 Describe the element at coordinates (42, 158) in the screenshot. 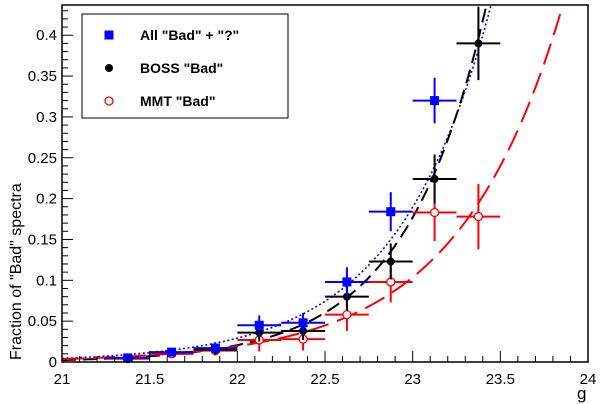

I see `y-tick-label: 0.25` at that location.